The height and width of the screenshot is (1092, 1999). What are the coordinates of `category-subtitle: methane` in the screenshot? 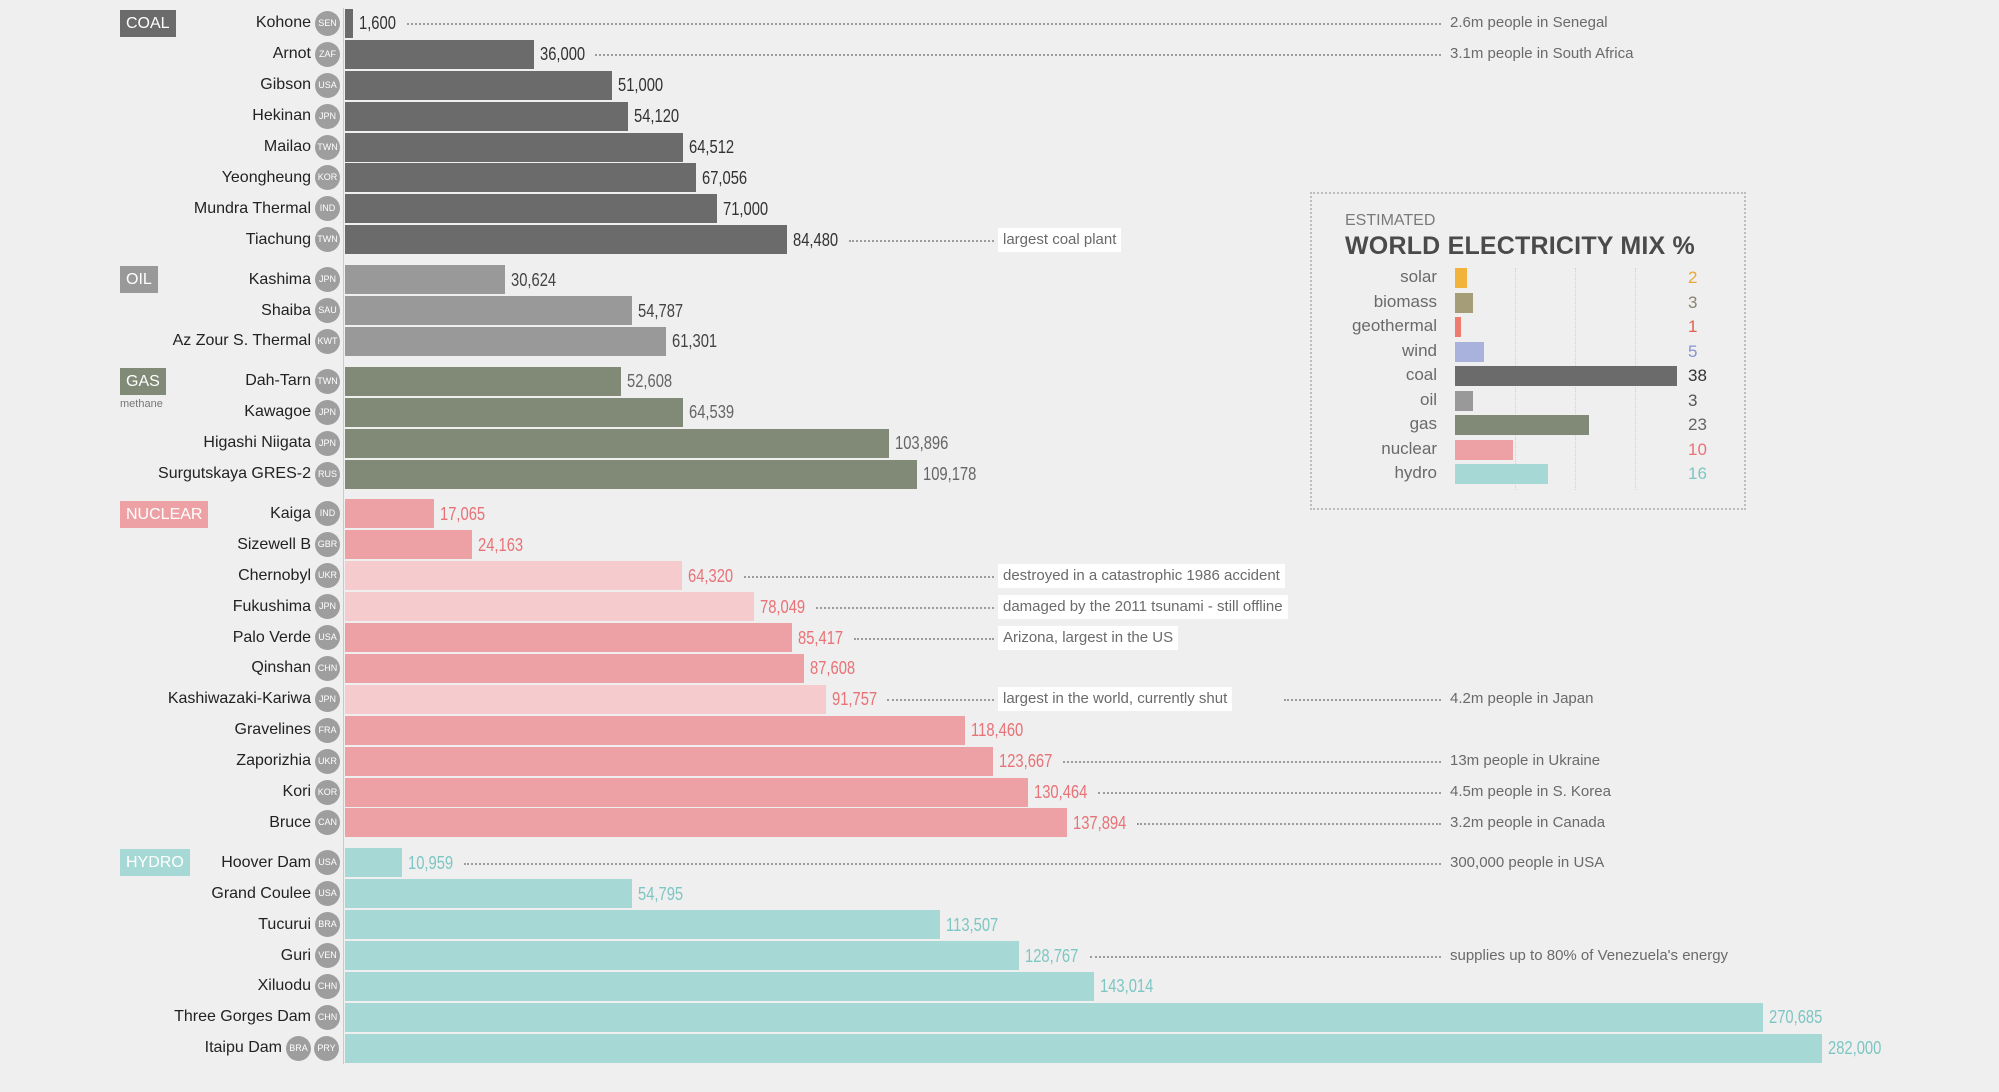 It's located at (141, 403).